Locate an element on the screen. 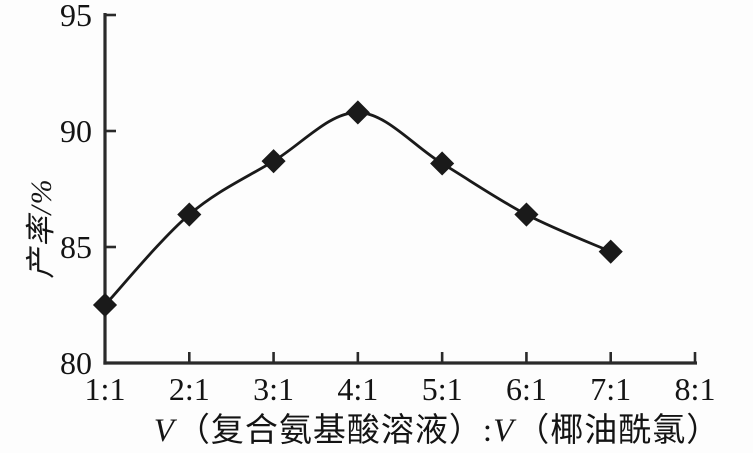  y-axis-title: 产率/% is located at coordinates (38, 227).